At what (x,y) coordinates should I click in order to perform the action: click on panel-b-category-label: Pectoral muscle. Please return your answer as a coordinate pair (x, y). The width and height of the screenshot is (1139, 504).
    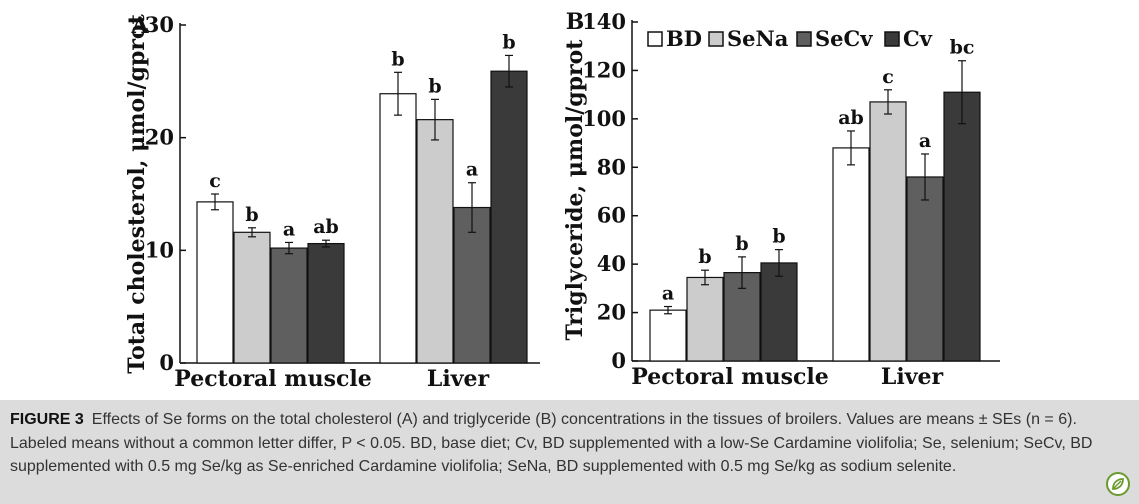
    Looking at the image, I should click on (729, 377).